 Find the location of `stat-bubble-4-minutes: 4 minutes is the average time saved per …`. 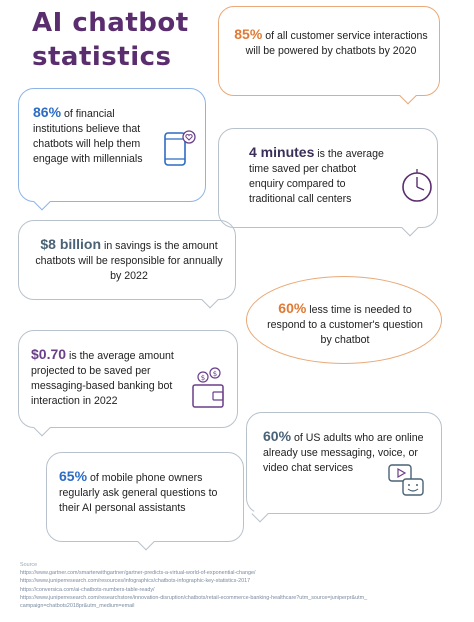

stat-bubble-4-minutes: 4 minutes is the average time saved per … is located at coordinates (328, 178).